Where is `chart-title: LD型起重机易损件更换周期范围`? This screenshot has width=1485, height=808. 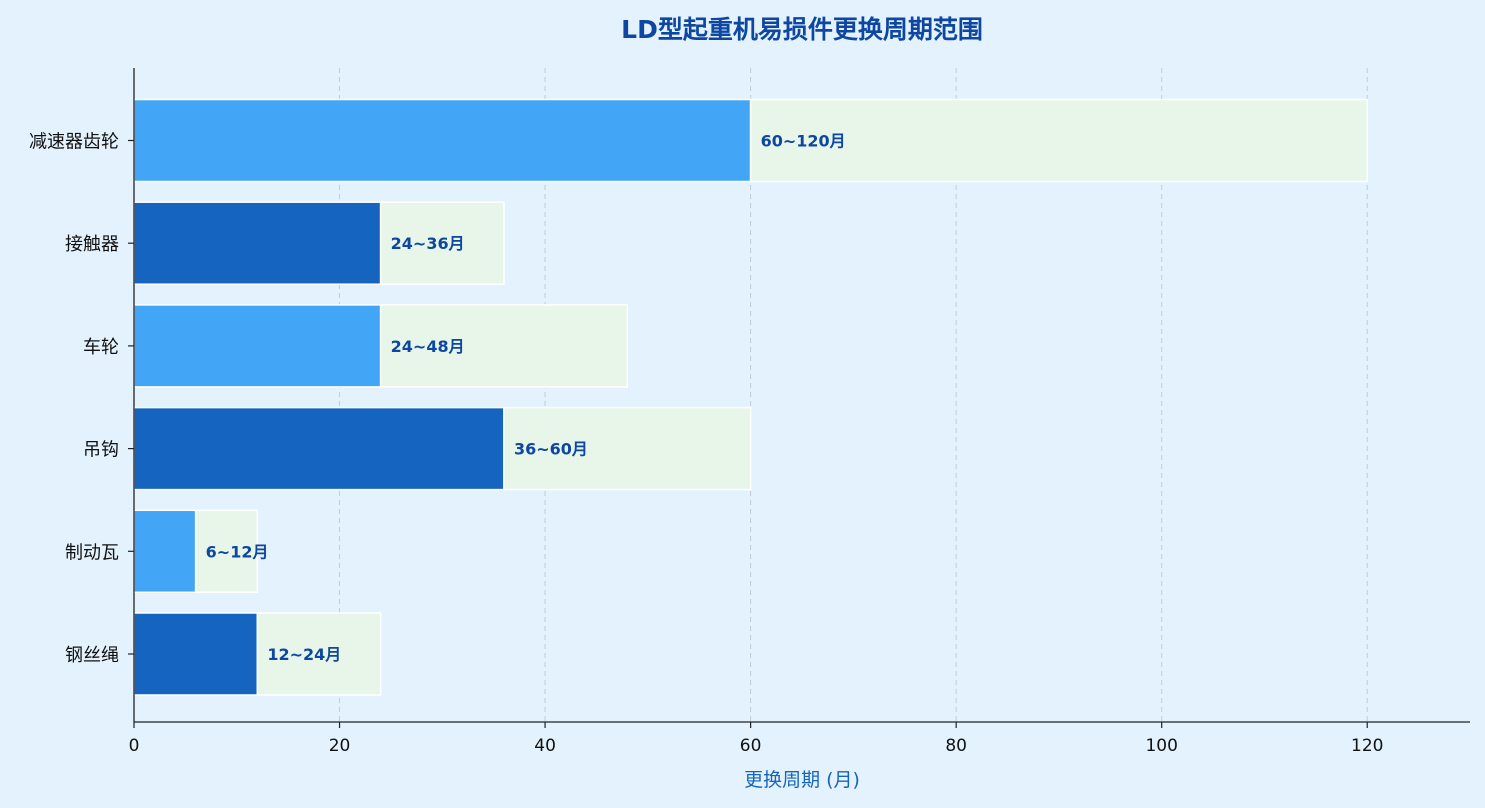 chart-title: LD型起重机易损件更换周期范围 is located at coordinates (802, 29).